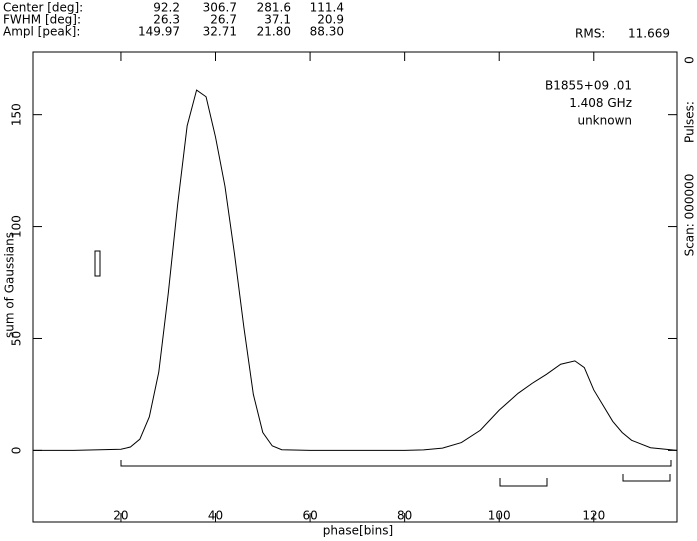 The height and width of the screenshot is (541, 697). What do you see at coordinates (277, 20) in the screenshot?
I see `header-value: 37.1` at bounding box center [277, 20].